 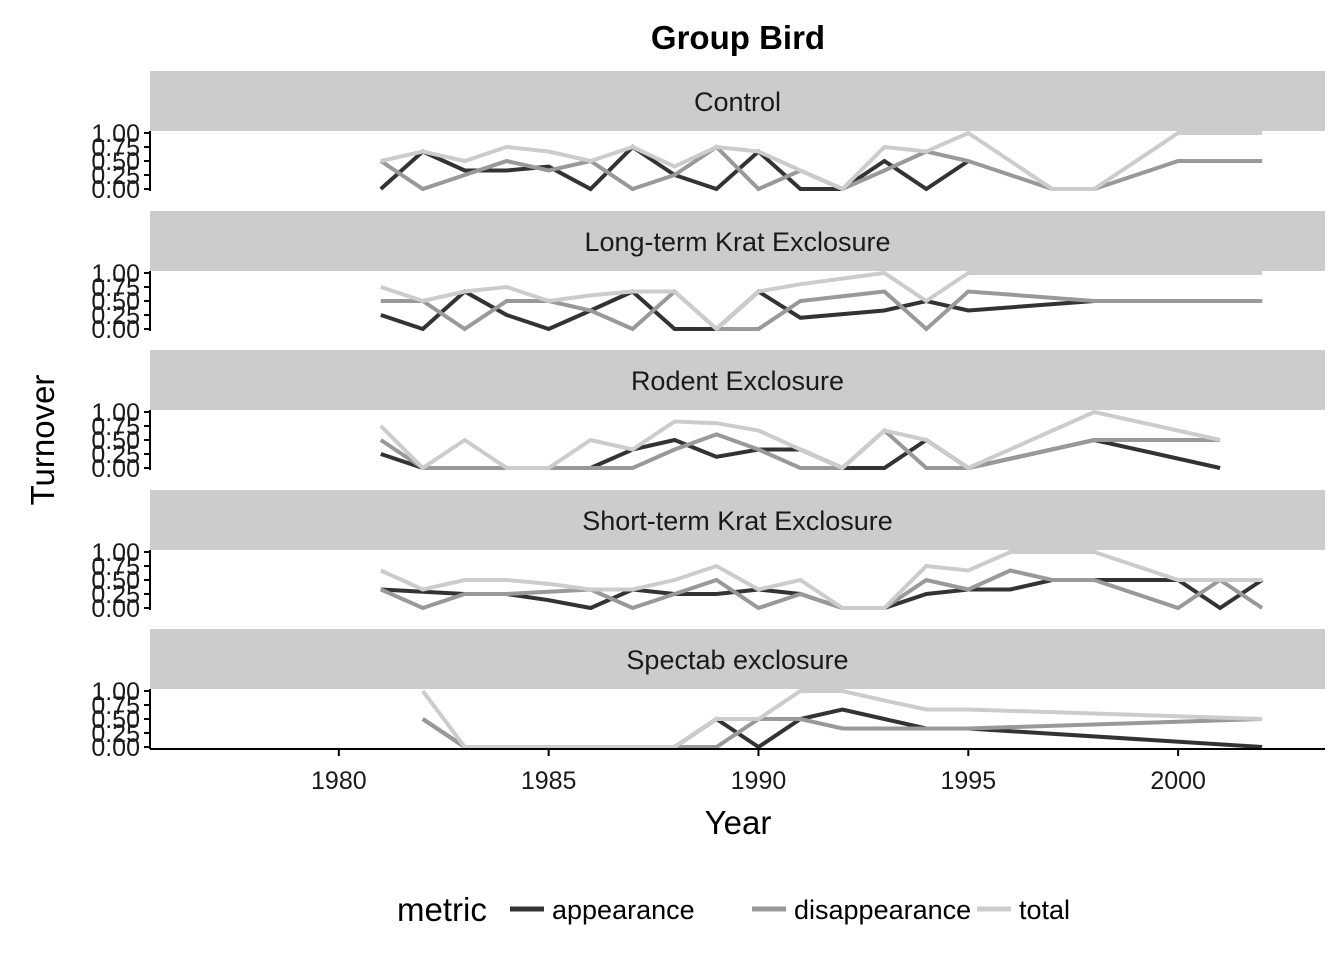 I want to click on facet-strip-label: Rodent Exclosure, so click(x=737, y=381).